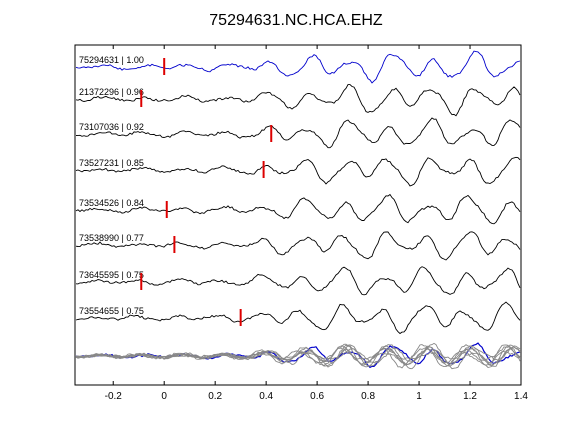  I want to click on trace-label: 75294631 | 1.00, so click(111, 60).